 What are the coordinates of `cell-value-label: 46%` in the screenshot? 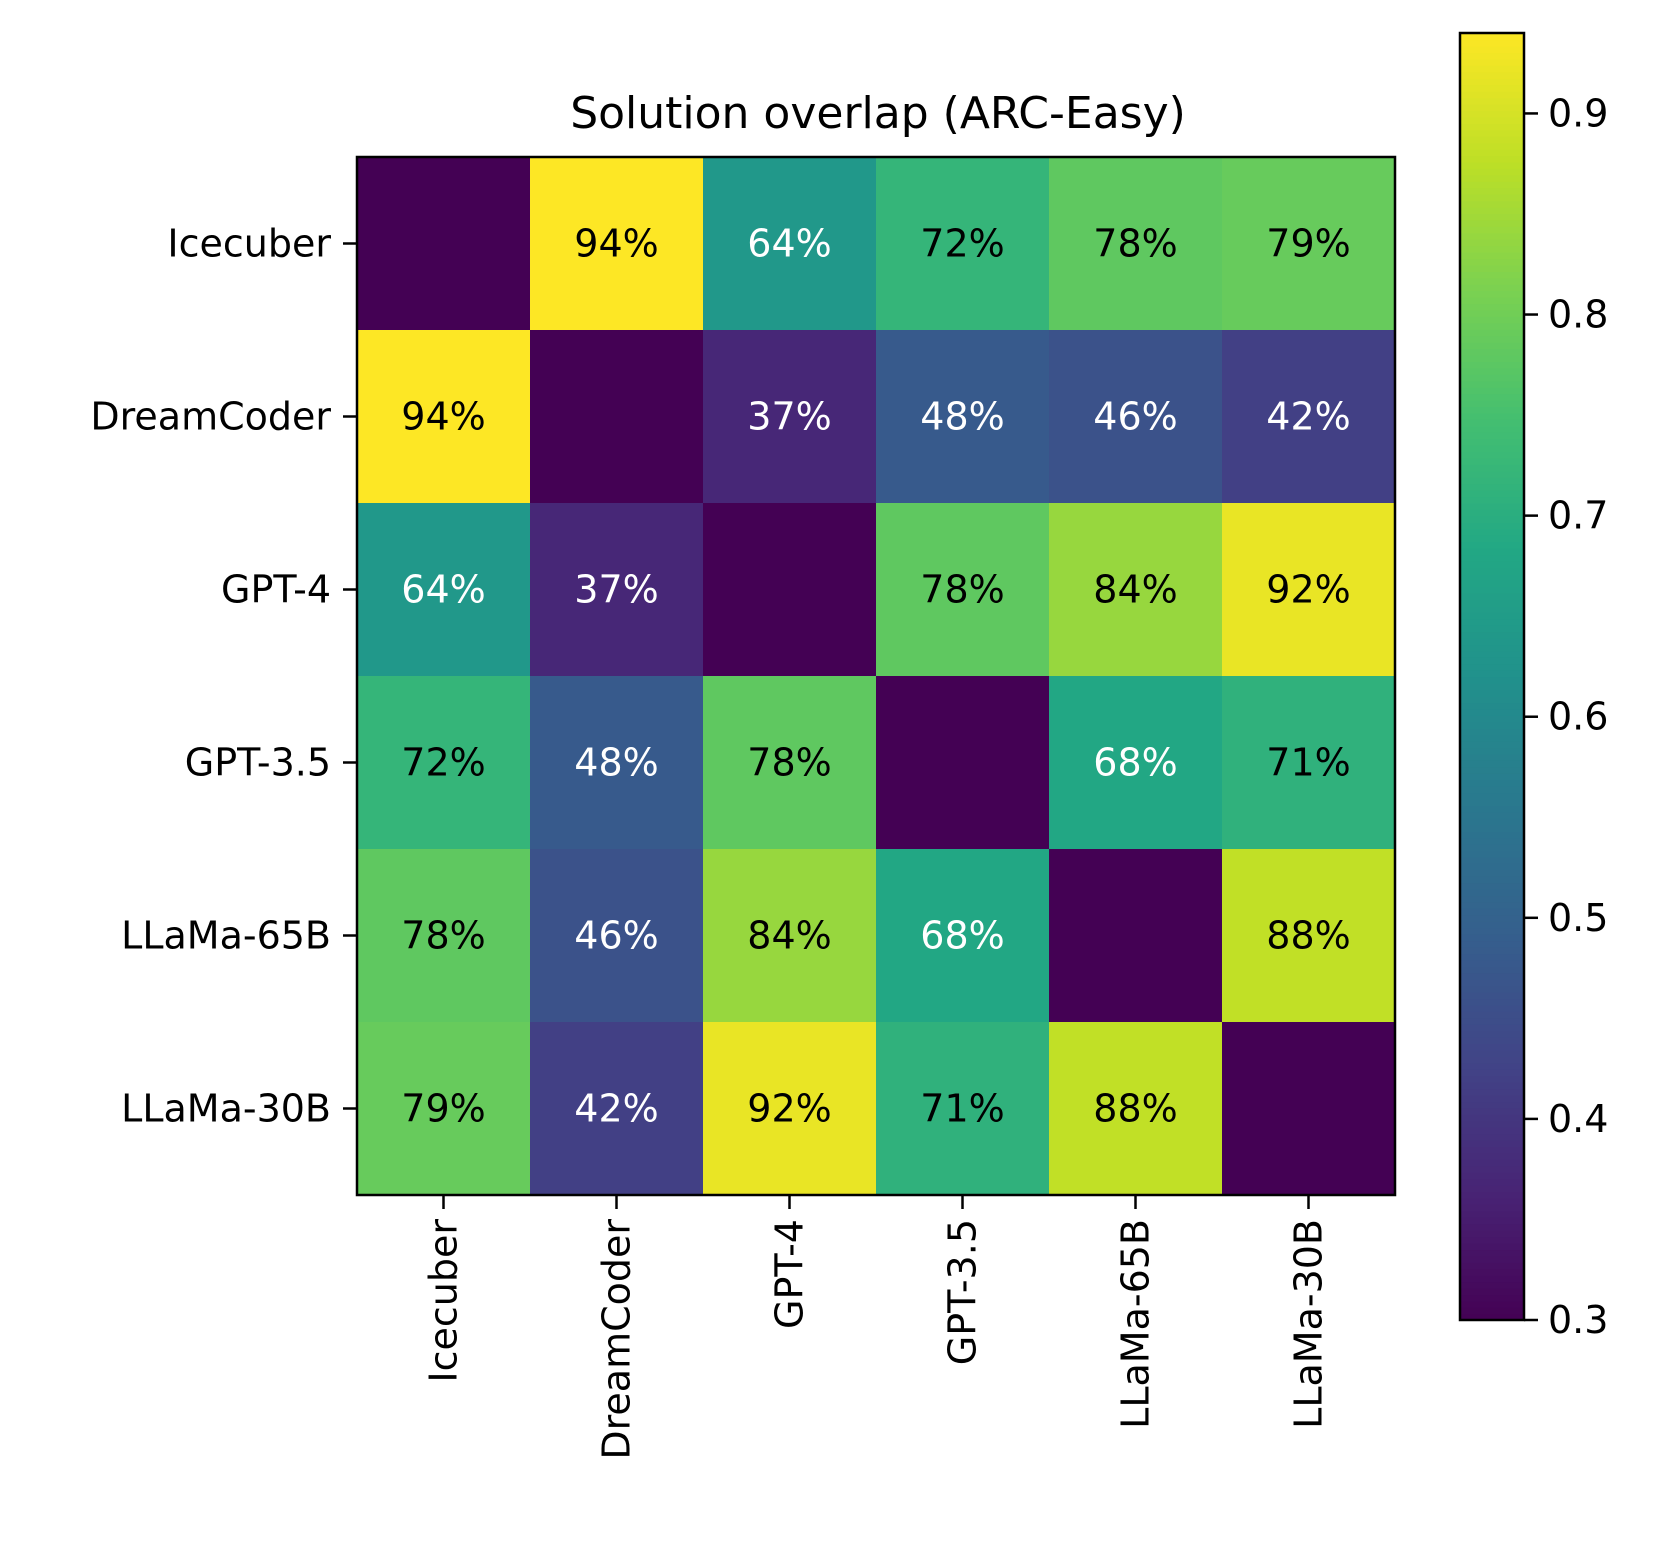 It's located at (1135, 417).